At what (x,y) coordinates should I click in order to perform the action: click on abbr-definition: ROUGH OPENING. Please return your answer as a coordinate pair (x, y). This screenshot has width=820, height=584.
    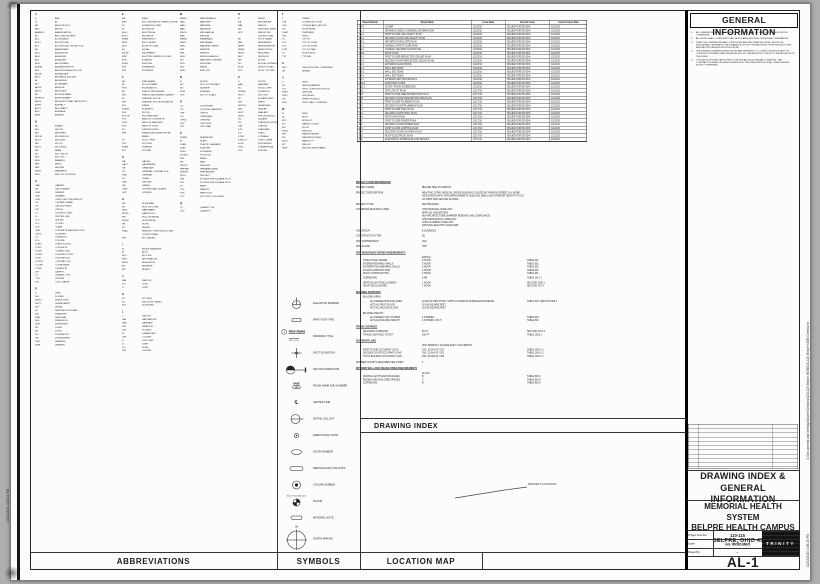
    Looking at the image, I should click on (267, 63).